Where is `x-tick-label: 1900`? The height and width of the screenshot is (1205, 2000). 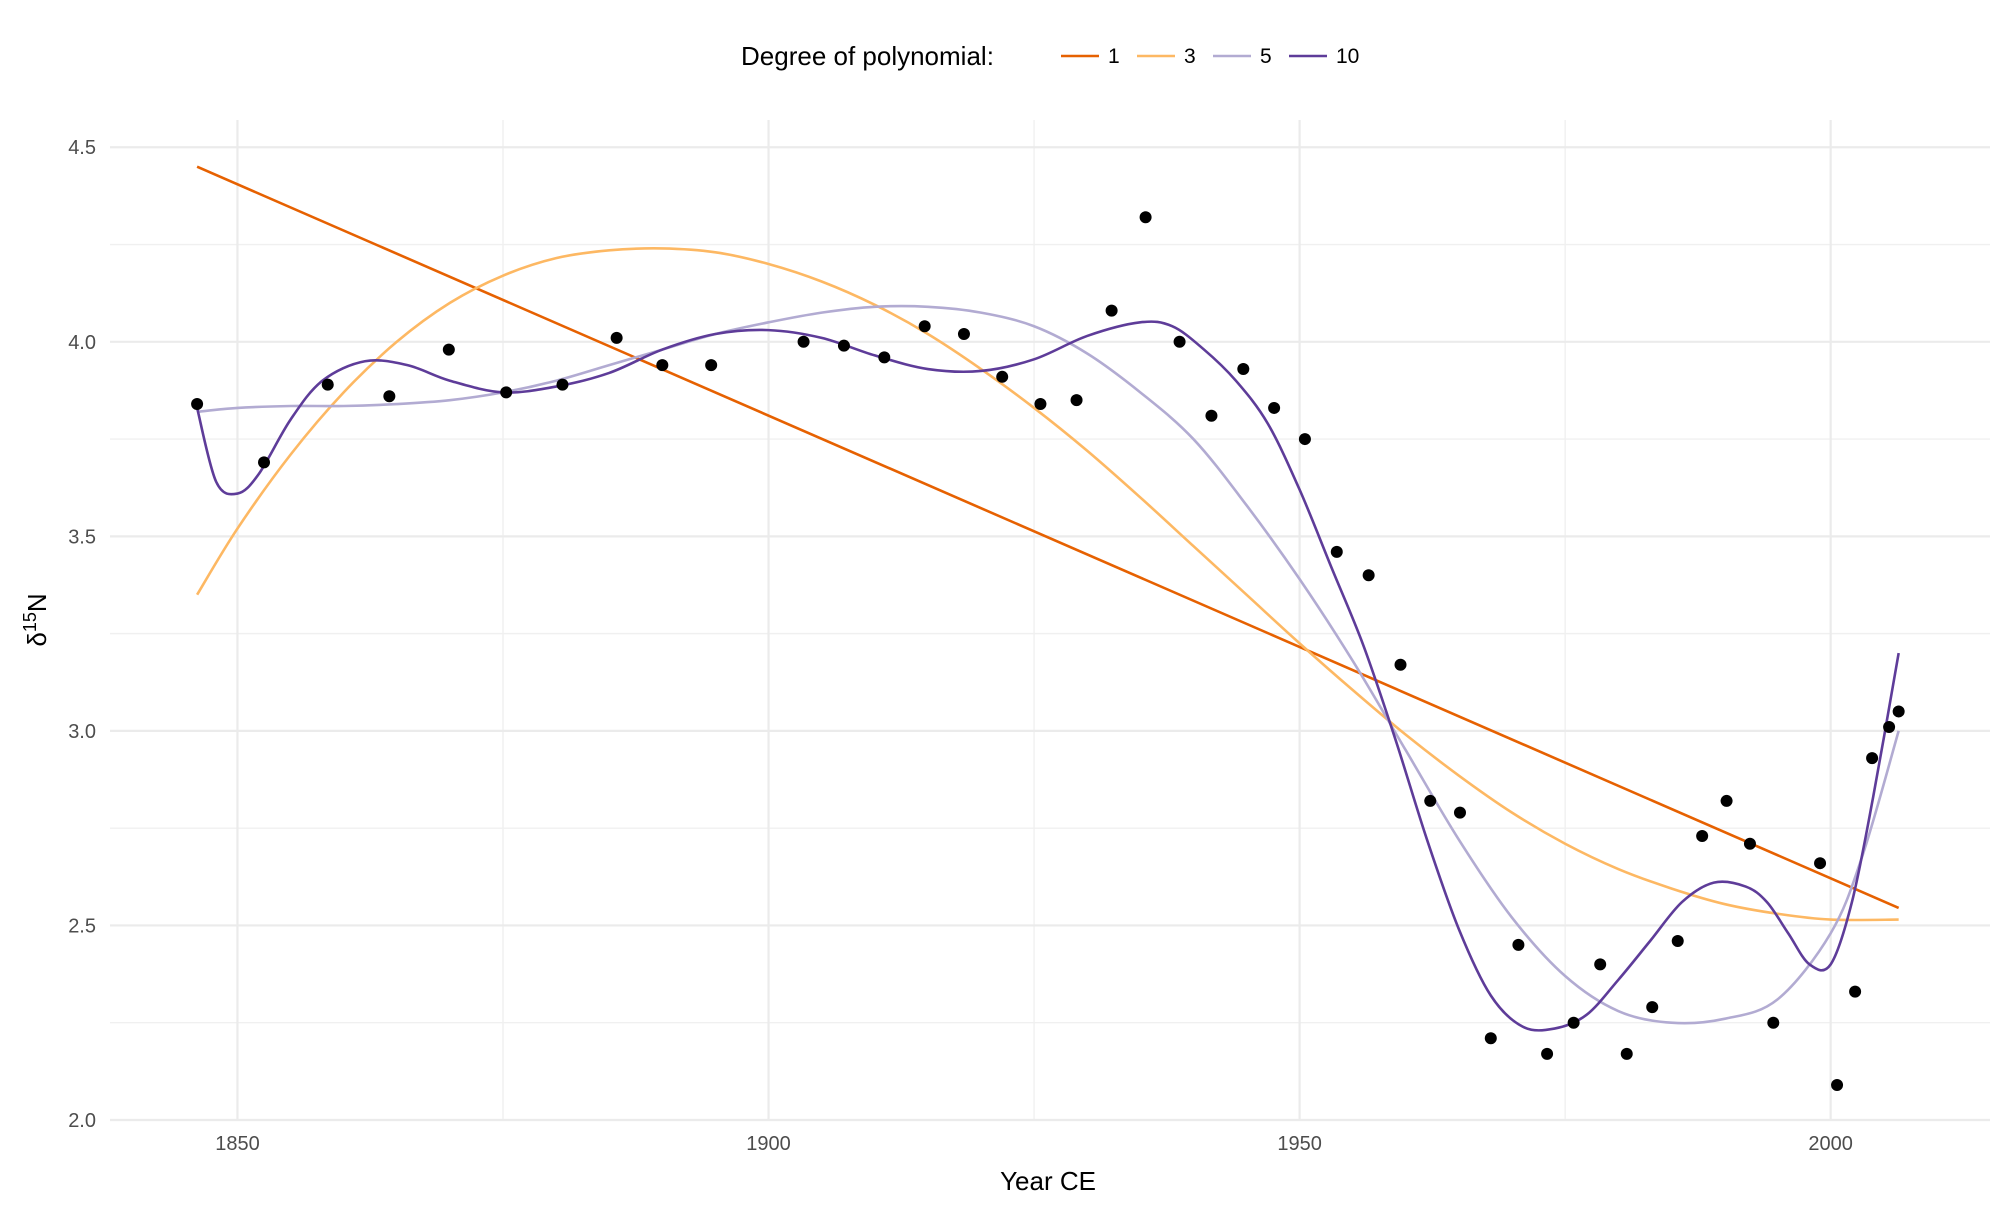 x-tick-label: 1900 is located at coordinates (768, 1144).